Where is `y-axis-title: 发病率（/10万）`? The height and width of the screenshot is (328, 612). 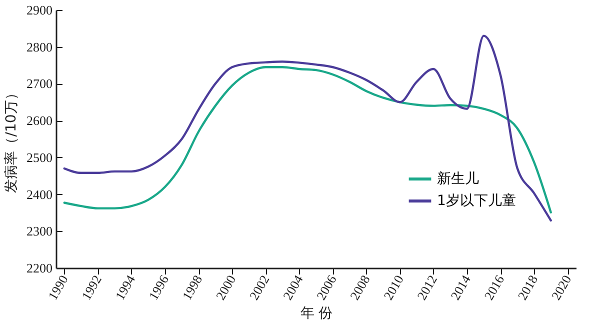 y-axis-title: 发病率（/10万） is located at coordinates (12, 139).